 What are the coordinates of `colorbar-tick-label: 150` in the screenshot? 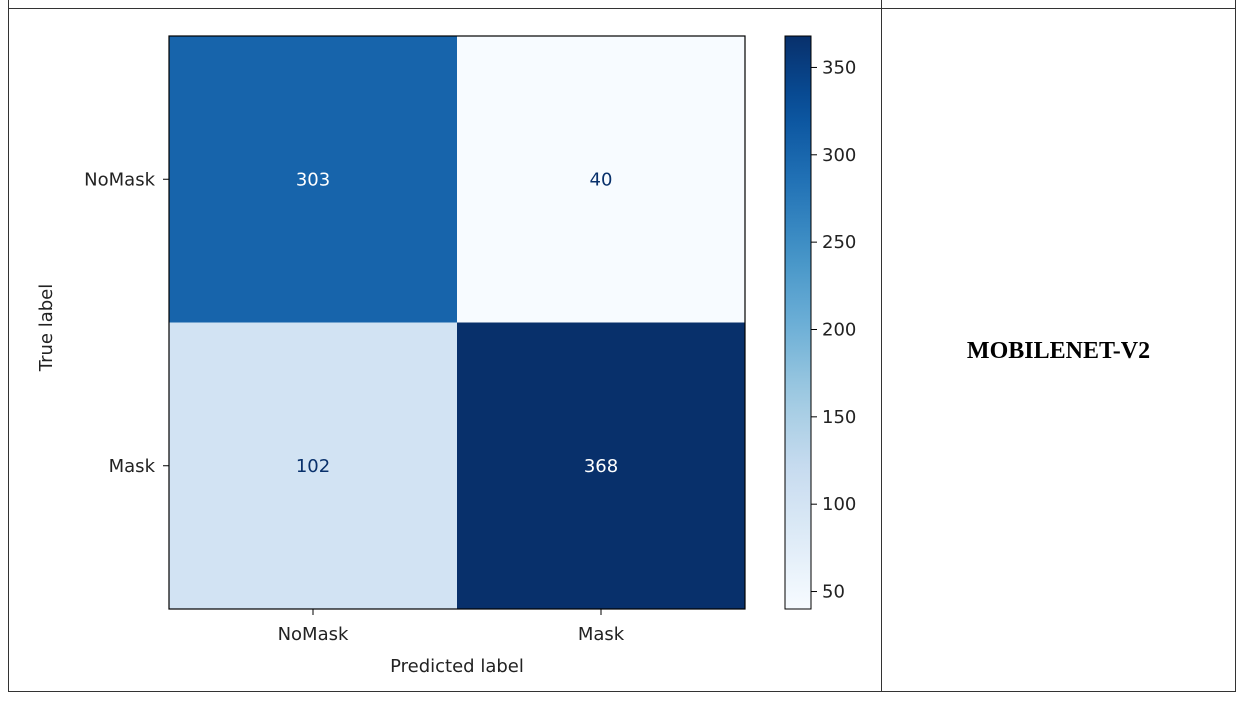 It's located at (839, 417).